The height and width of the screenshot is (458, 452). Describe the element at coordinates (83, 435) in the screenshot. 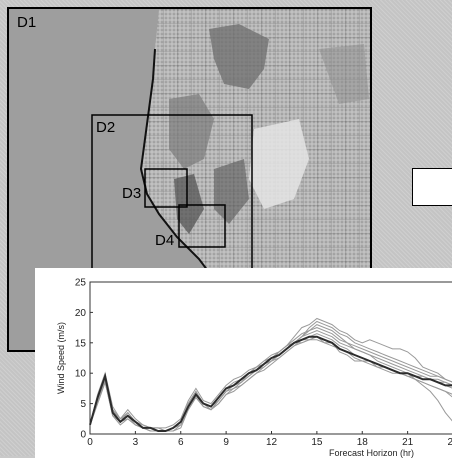

I see `y-tick-label: 0` at that location.